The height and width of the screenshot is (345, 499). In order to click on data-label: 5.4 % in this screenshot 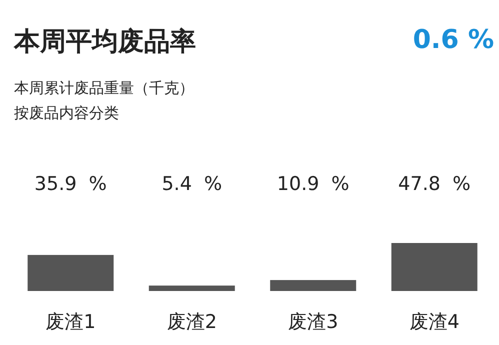, I will do `click(192, 184)`.